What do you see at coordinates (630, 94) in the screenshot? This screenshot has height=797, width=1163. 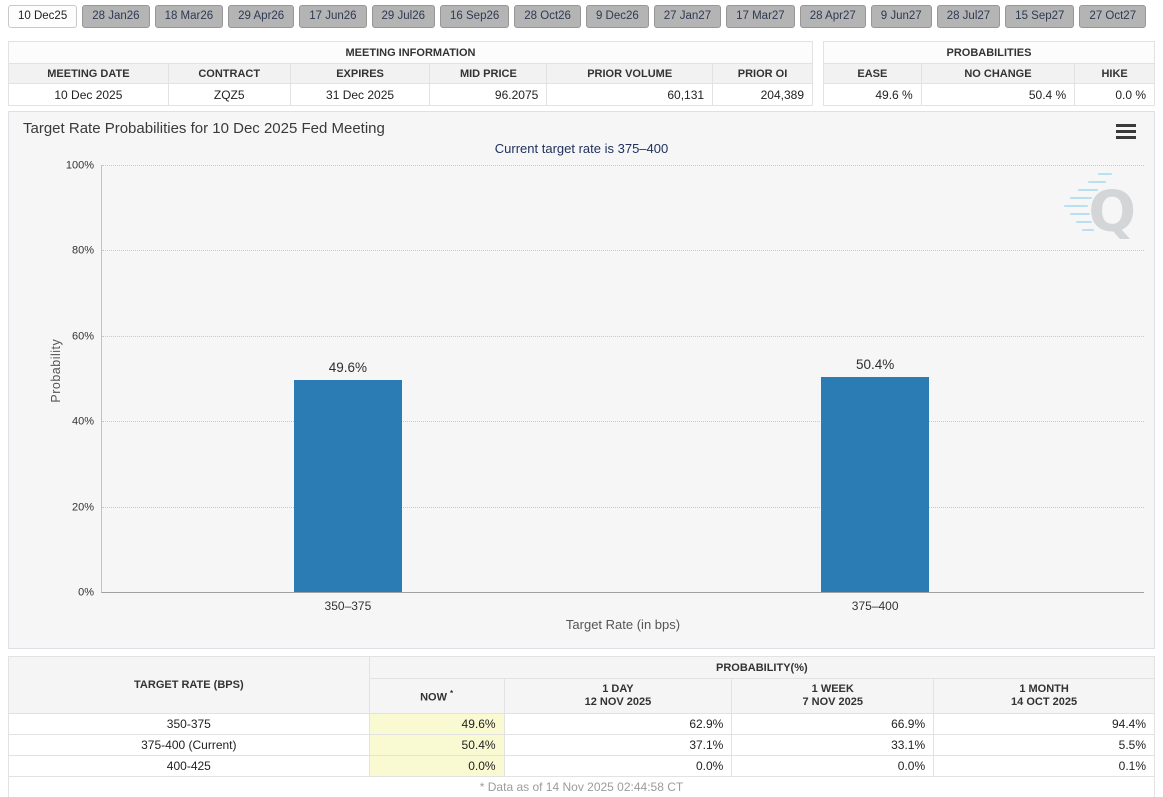 I see `prior-volume-value: 60,131` at bounding box center [630, 94].